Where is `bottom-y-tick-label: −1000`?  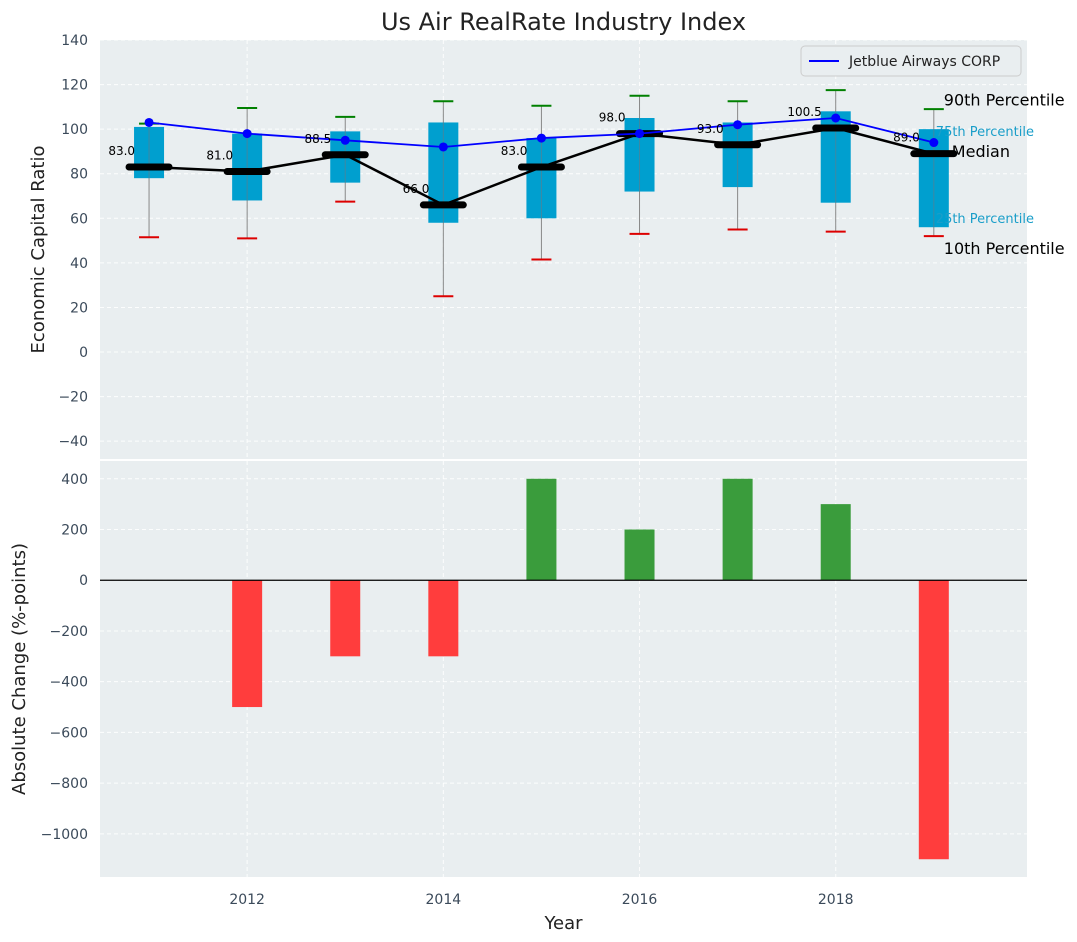
bottom-y-tick-label: −1000 is located at coordinates (64, 835).